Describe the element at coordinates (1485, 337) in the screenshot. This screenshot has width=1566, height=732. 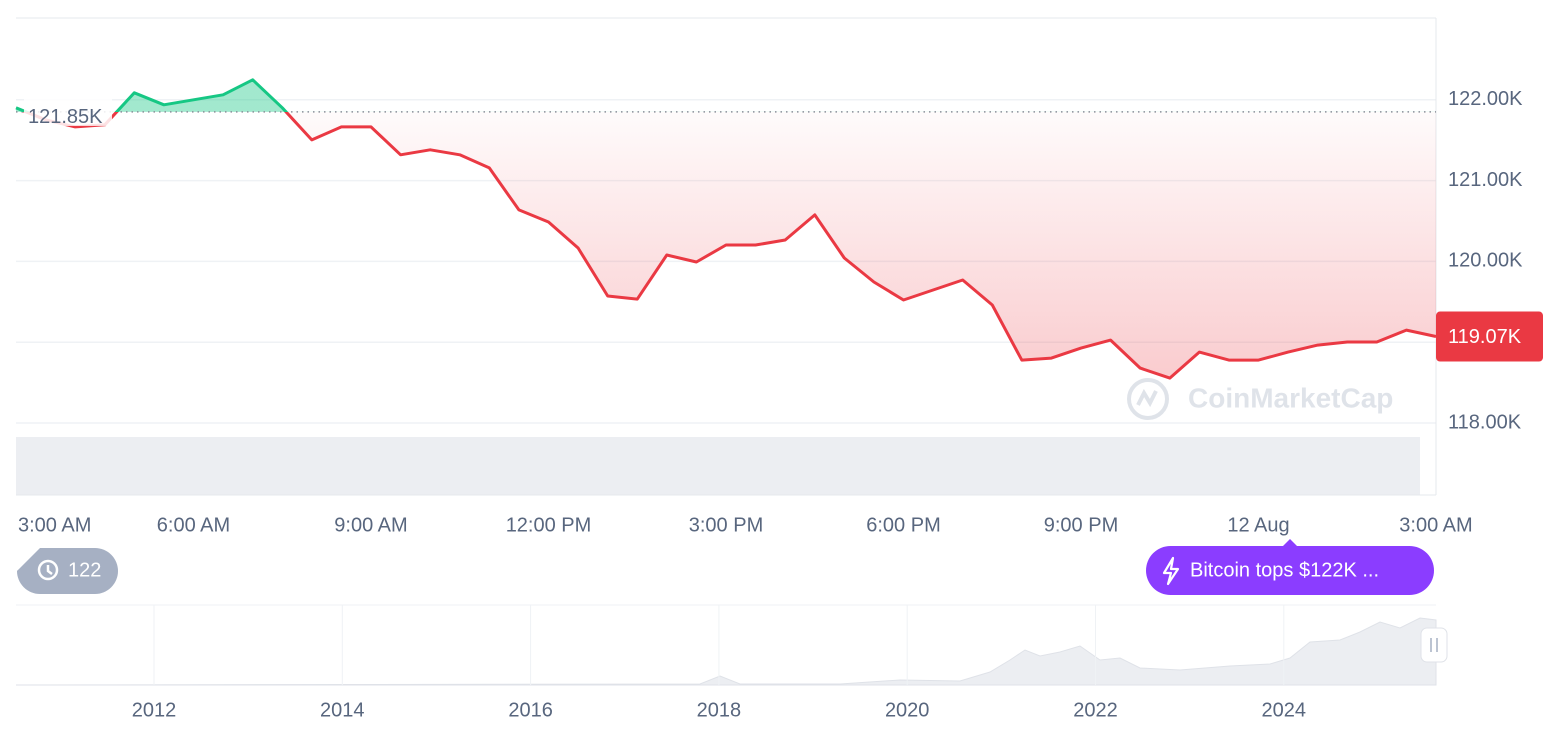
I see `last-price-label: 119.07K` at that location.